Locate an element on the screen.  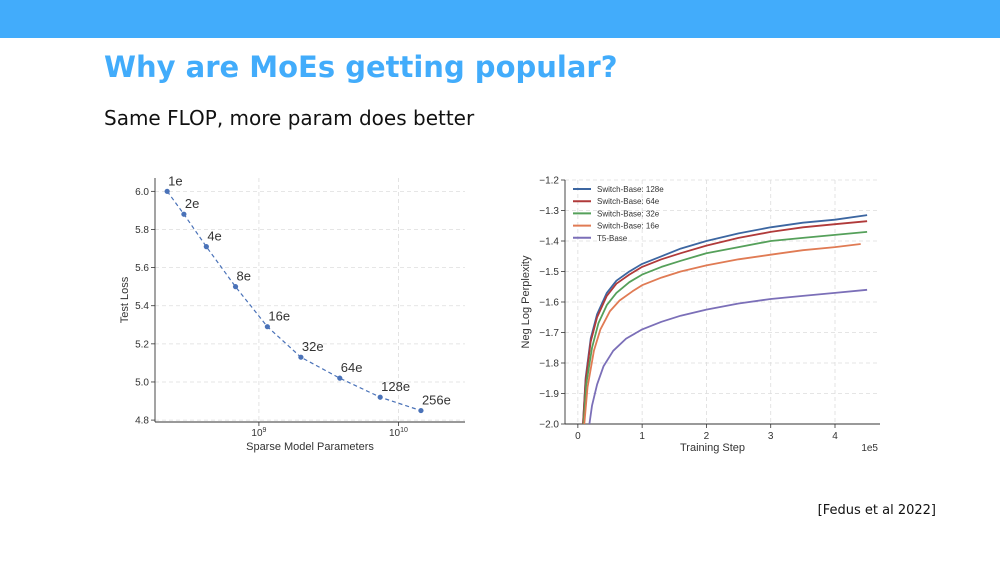
legend-label: T5-Base is located at coordinates (612, 238).